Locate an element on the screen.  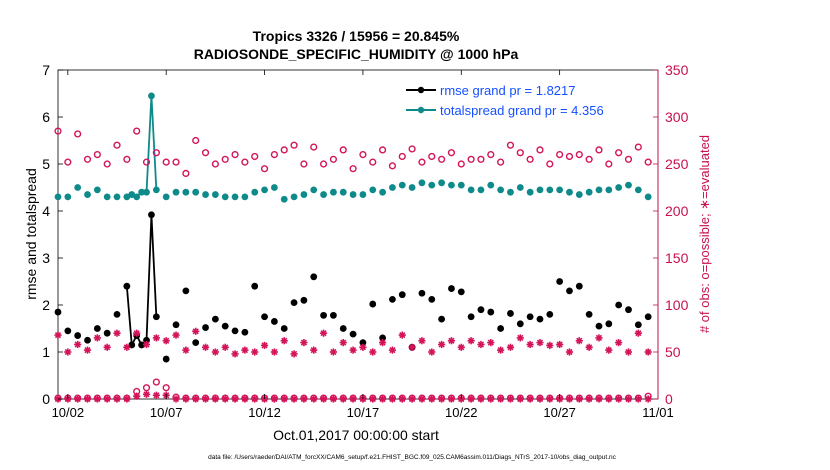
y-right-tick-label: 150 is located at coordinates (677, 258).